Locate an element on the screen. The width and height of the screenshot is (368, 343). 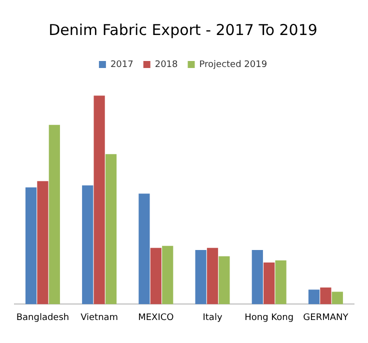
legend-label: Projected 2019 is located at coordinates (233, 65).